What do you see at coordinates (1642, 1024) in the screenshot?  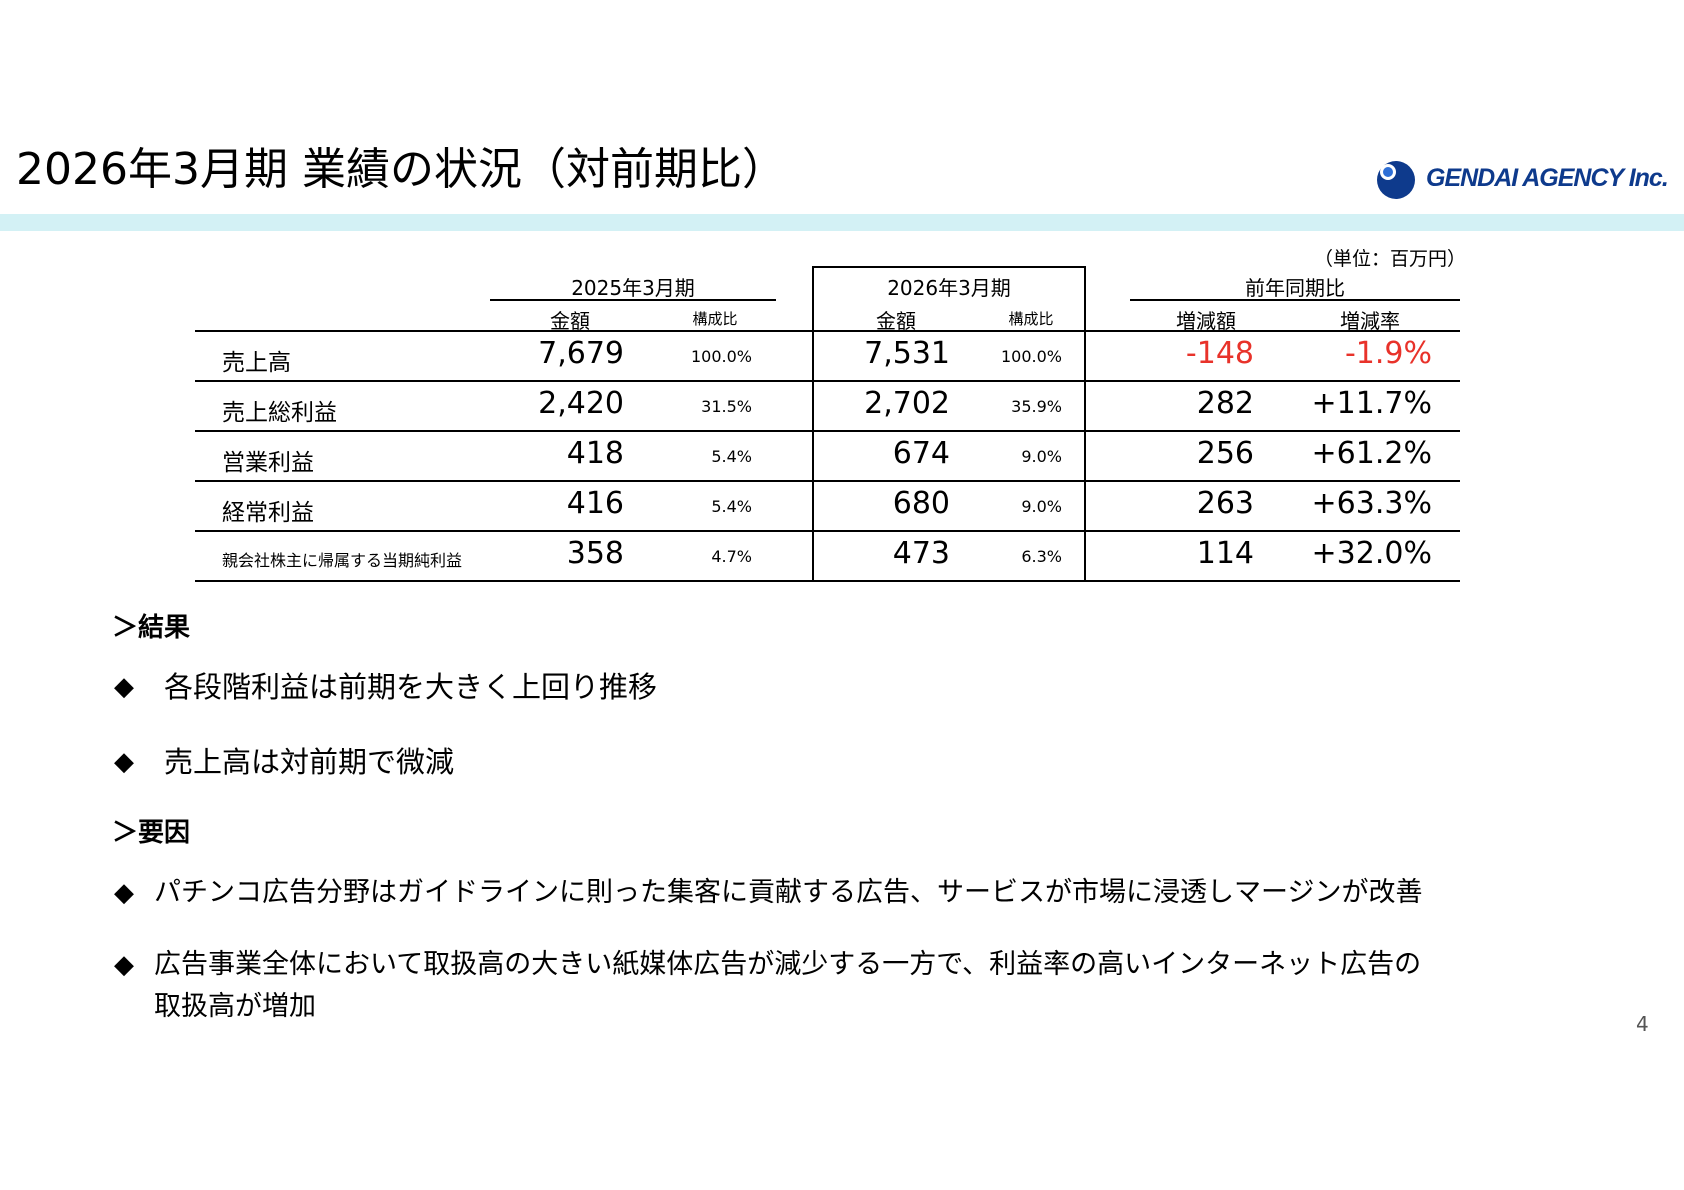 I see `page-number: 4` at bounding box center [1642, 1024].